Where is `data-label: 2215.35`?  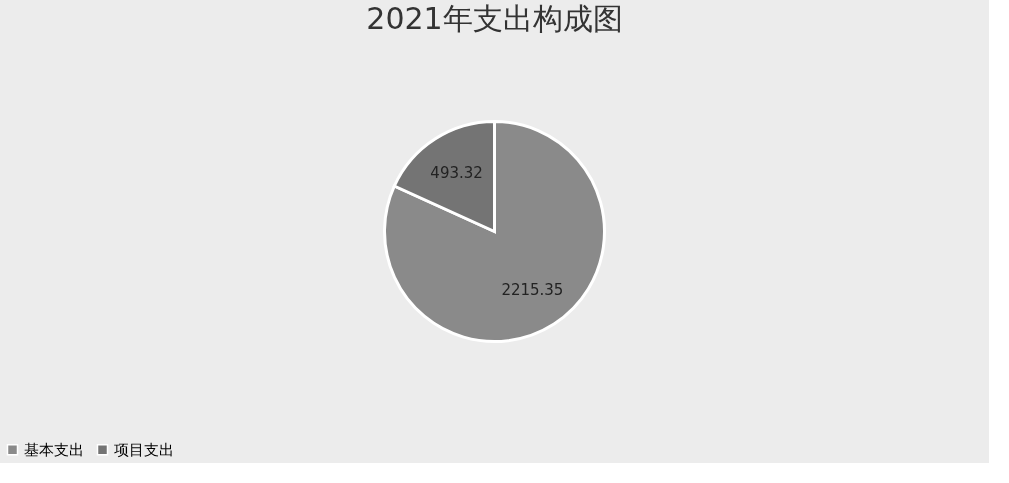
data-label: 2215.35 is located at coordinates (532, 290).